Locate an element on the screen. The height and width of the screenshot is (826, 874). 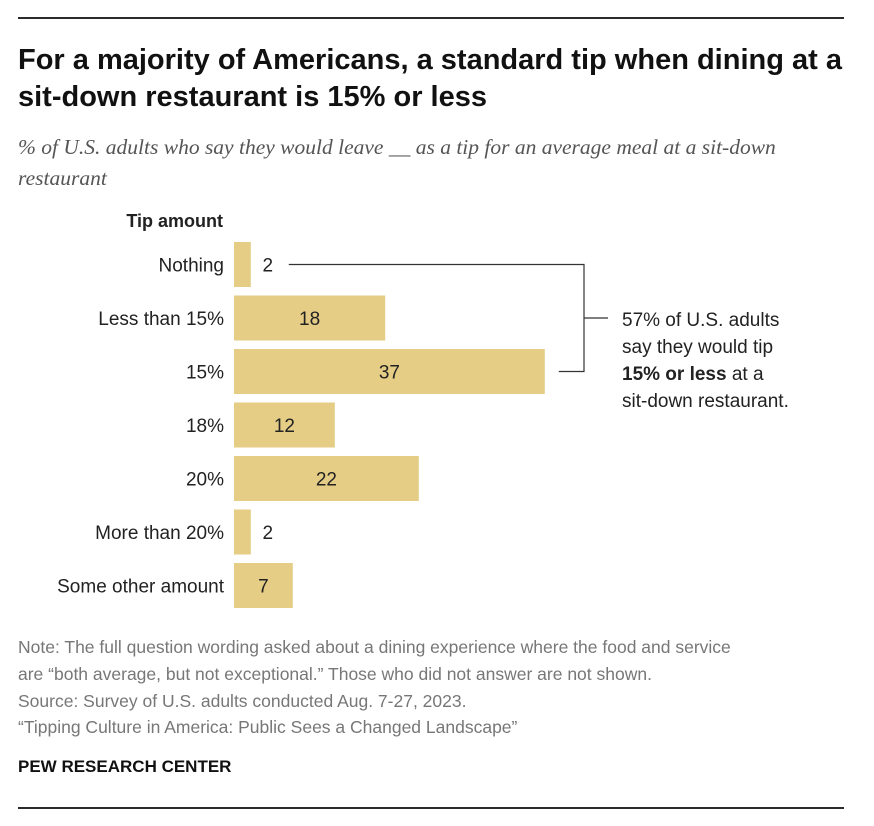
bar-value-label: 7 is located at coordinates (263, 587).